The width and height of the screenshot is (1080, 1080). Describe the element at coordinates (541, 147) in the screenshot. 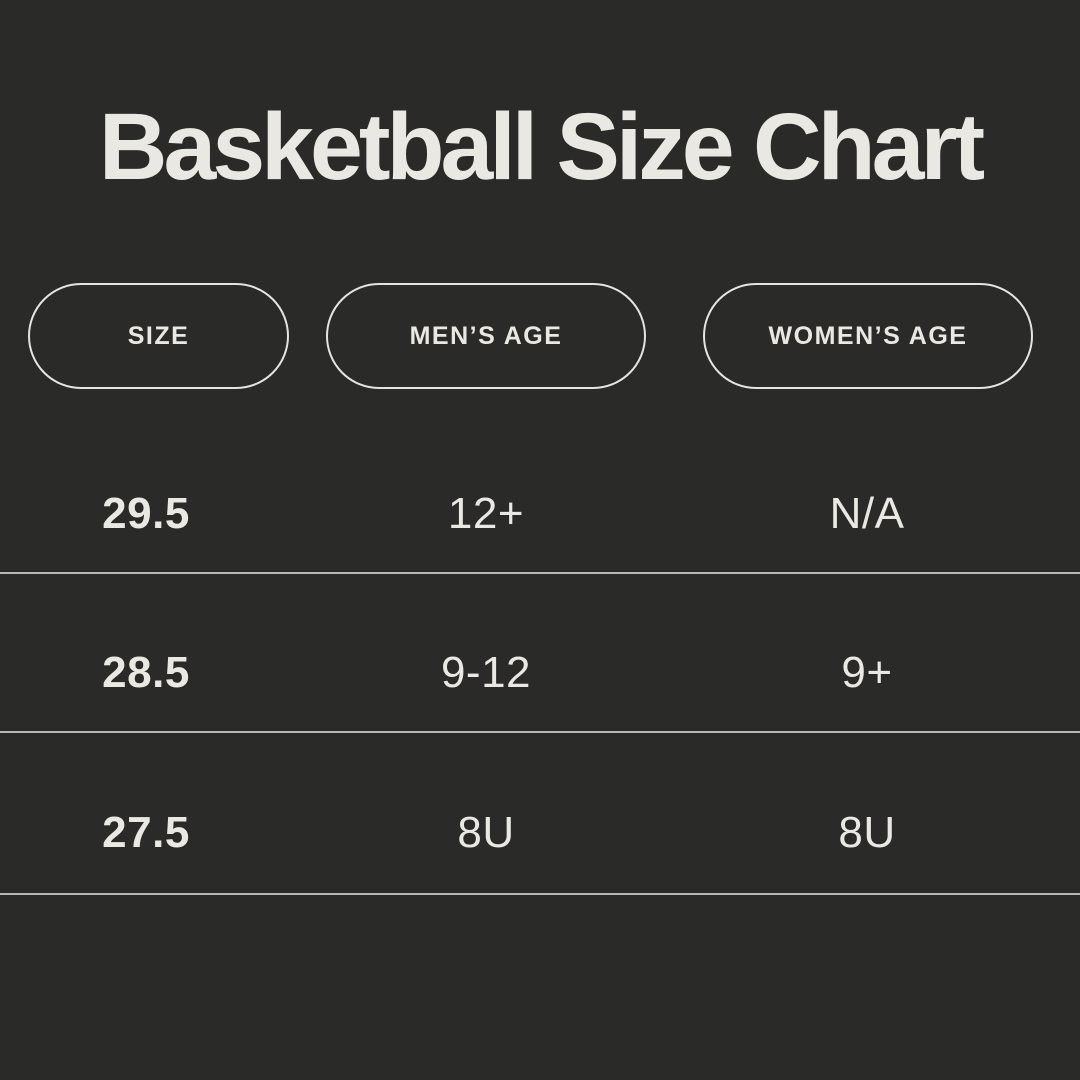

I see `page-title: Basketball Size Chart` at that location.